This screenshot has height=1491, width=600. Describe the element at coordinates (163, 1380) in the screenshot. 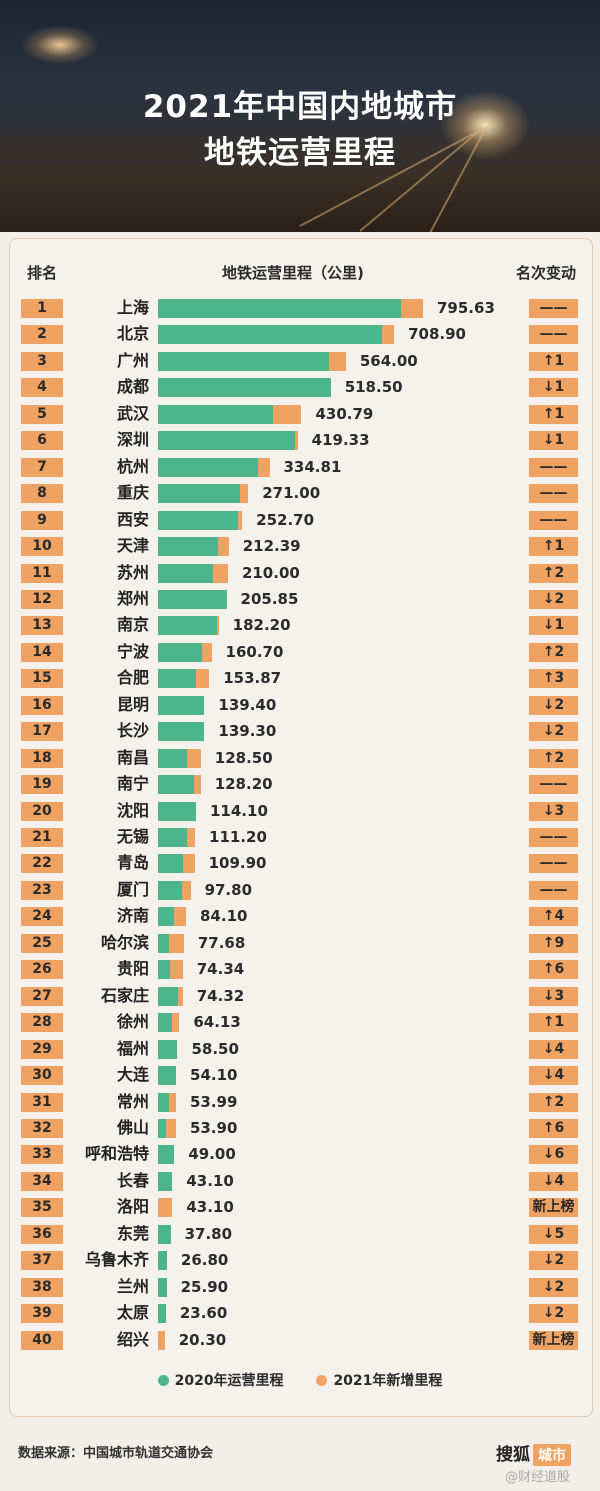

I see `legend-dot-green` at that location.